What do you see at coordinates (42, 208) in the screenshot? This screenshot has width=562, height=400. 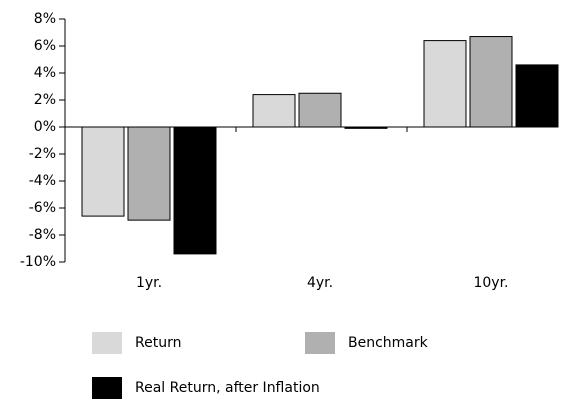 I see `y-tick-label: -6%` at bounding box center [42, 208].